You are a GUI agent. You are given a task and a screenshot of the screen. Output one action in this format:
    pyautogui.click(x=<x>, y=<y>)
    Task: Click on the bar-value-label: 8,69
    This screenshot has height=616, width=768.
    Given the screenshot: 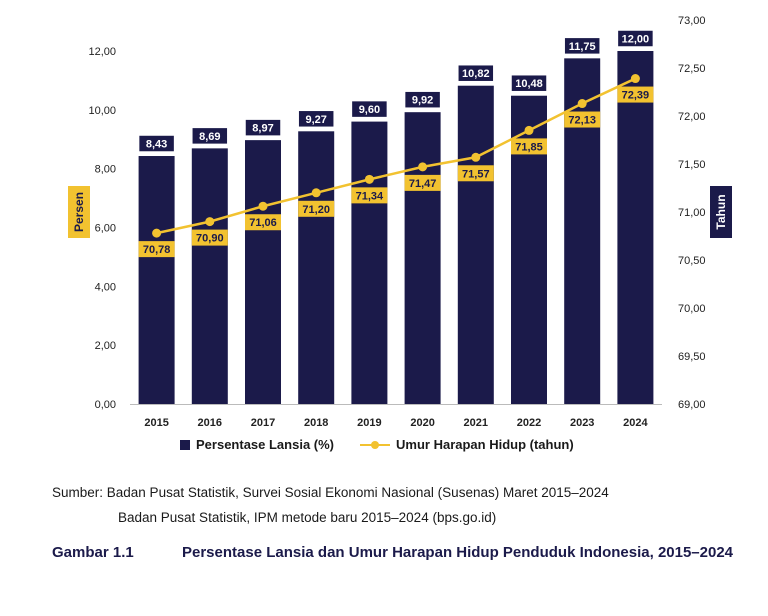 What is the action you would take?
    pyautogui.click(x=209, y=137)
    